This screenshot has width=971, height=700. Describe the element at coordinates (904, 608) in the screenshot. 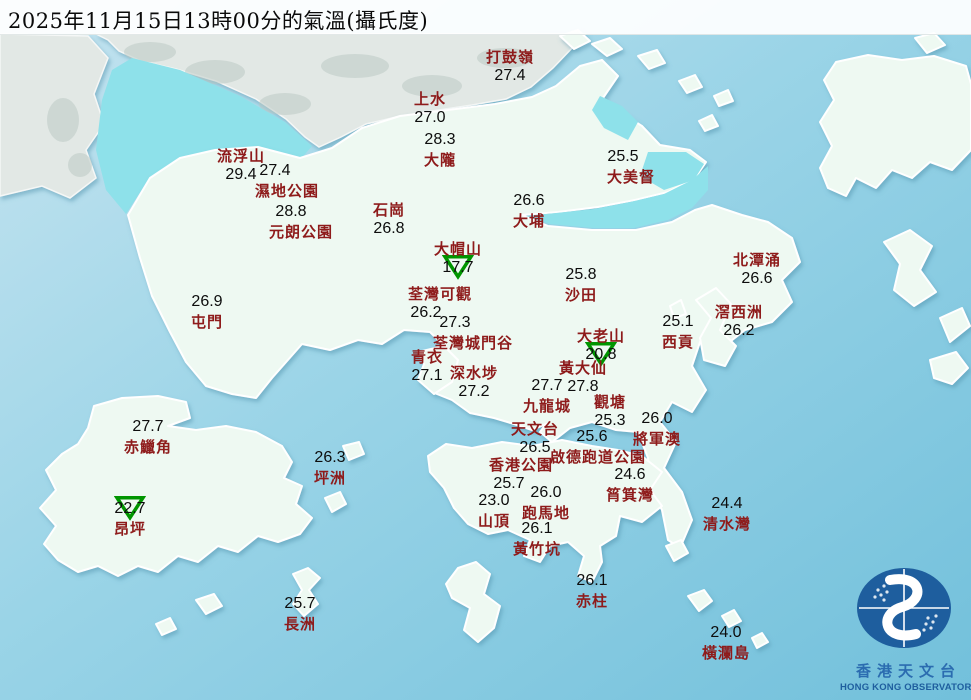

I see `observatory-logo-icon` at that location.